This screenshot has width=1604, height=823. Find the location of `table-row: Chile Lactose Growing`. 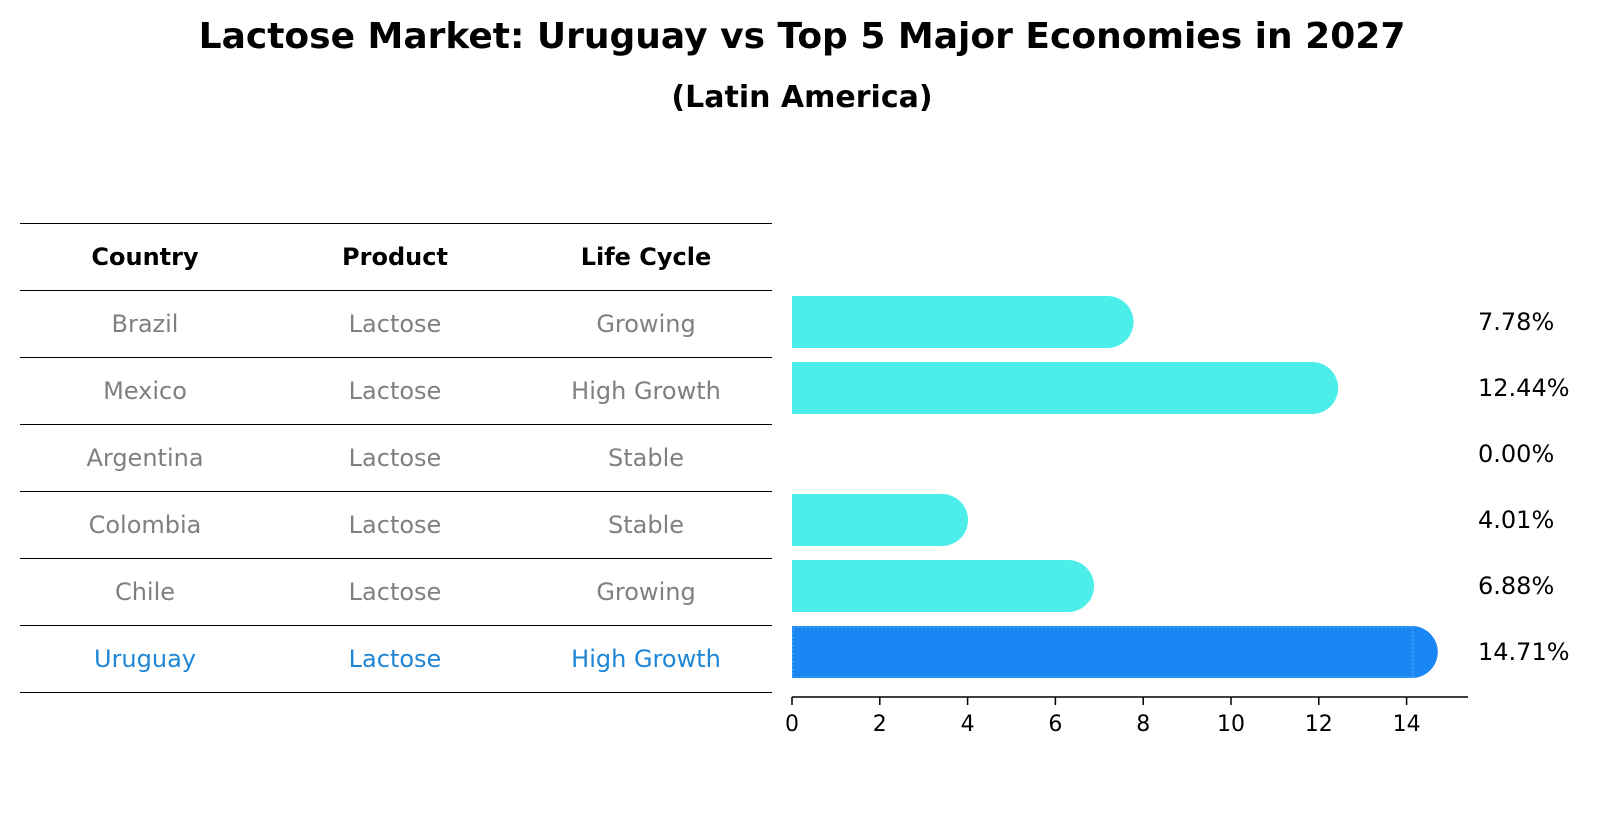

table-row: Chile Lactose Growing is located at coordinates (396, 591).